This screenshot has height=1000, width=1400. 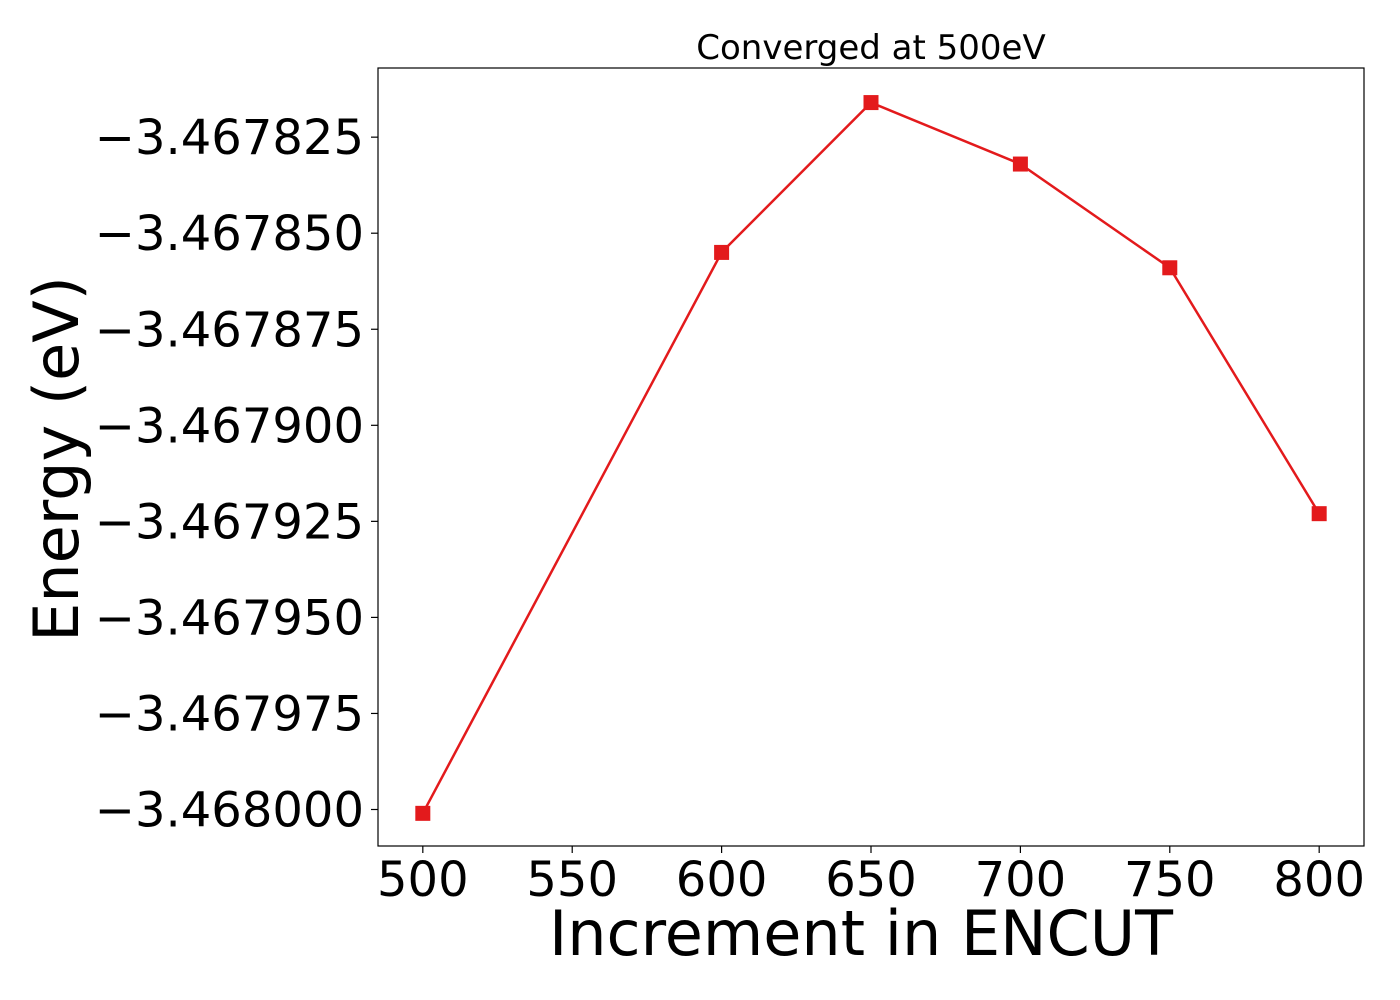 What do you see at coordinates (871, 880) in the screenshot?
I see `x-tick-label: 650` at bounding box center [871, 880].